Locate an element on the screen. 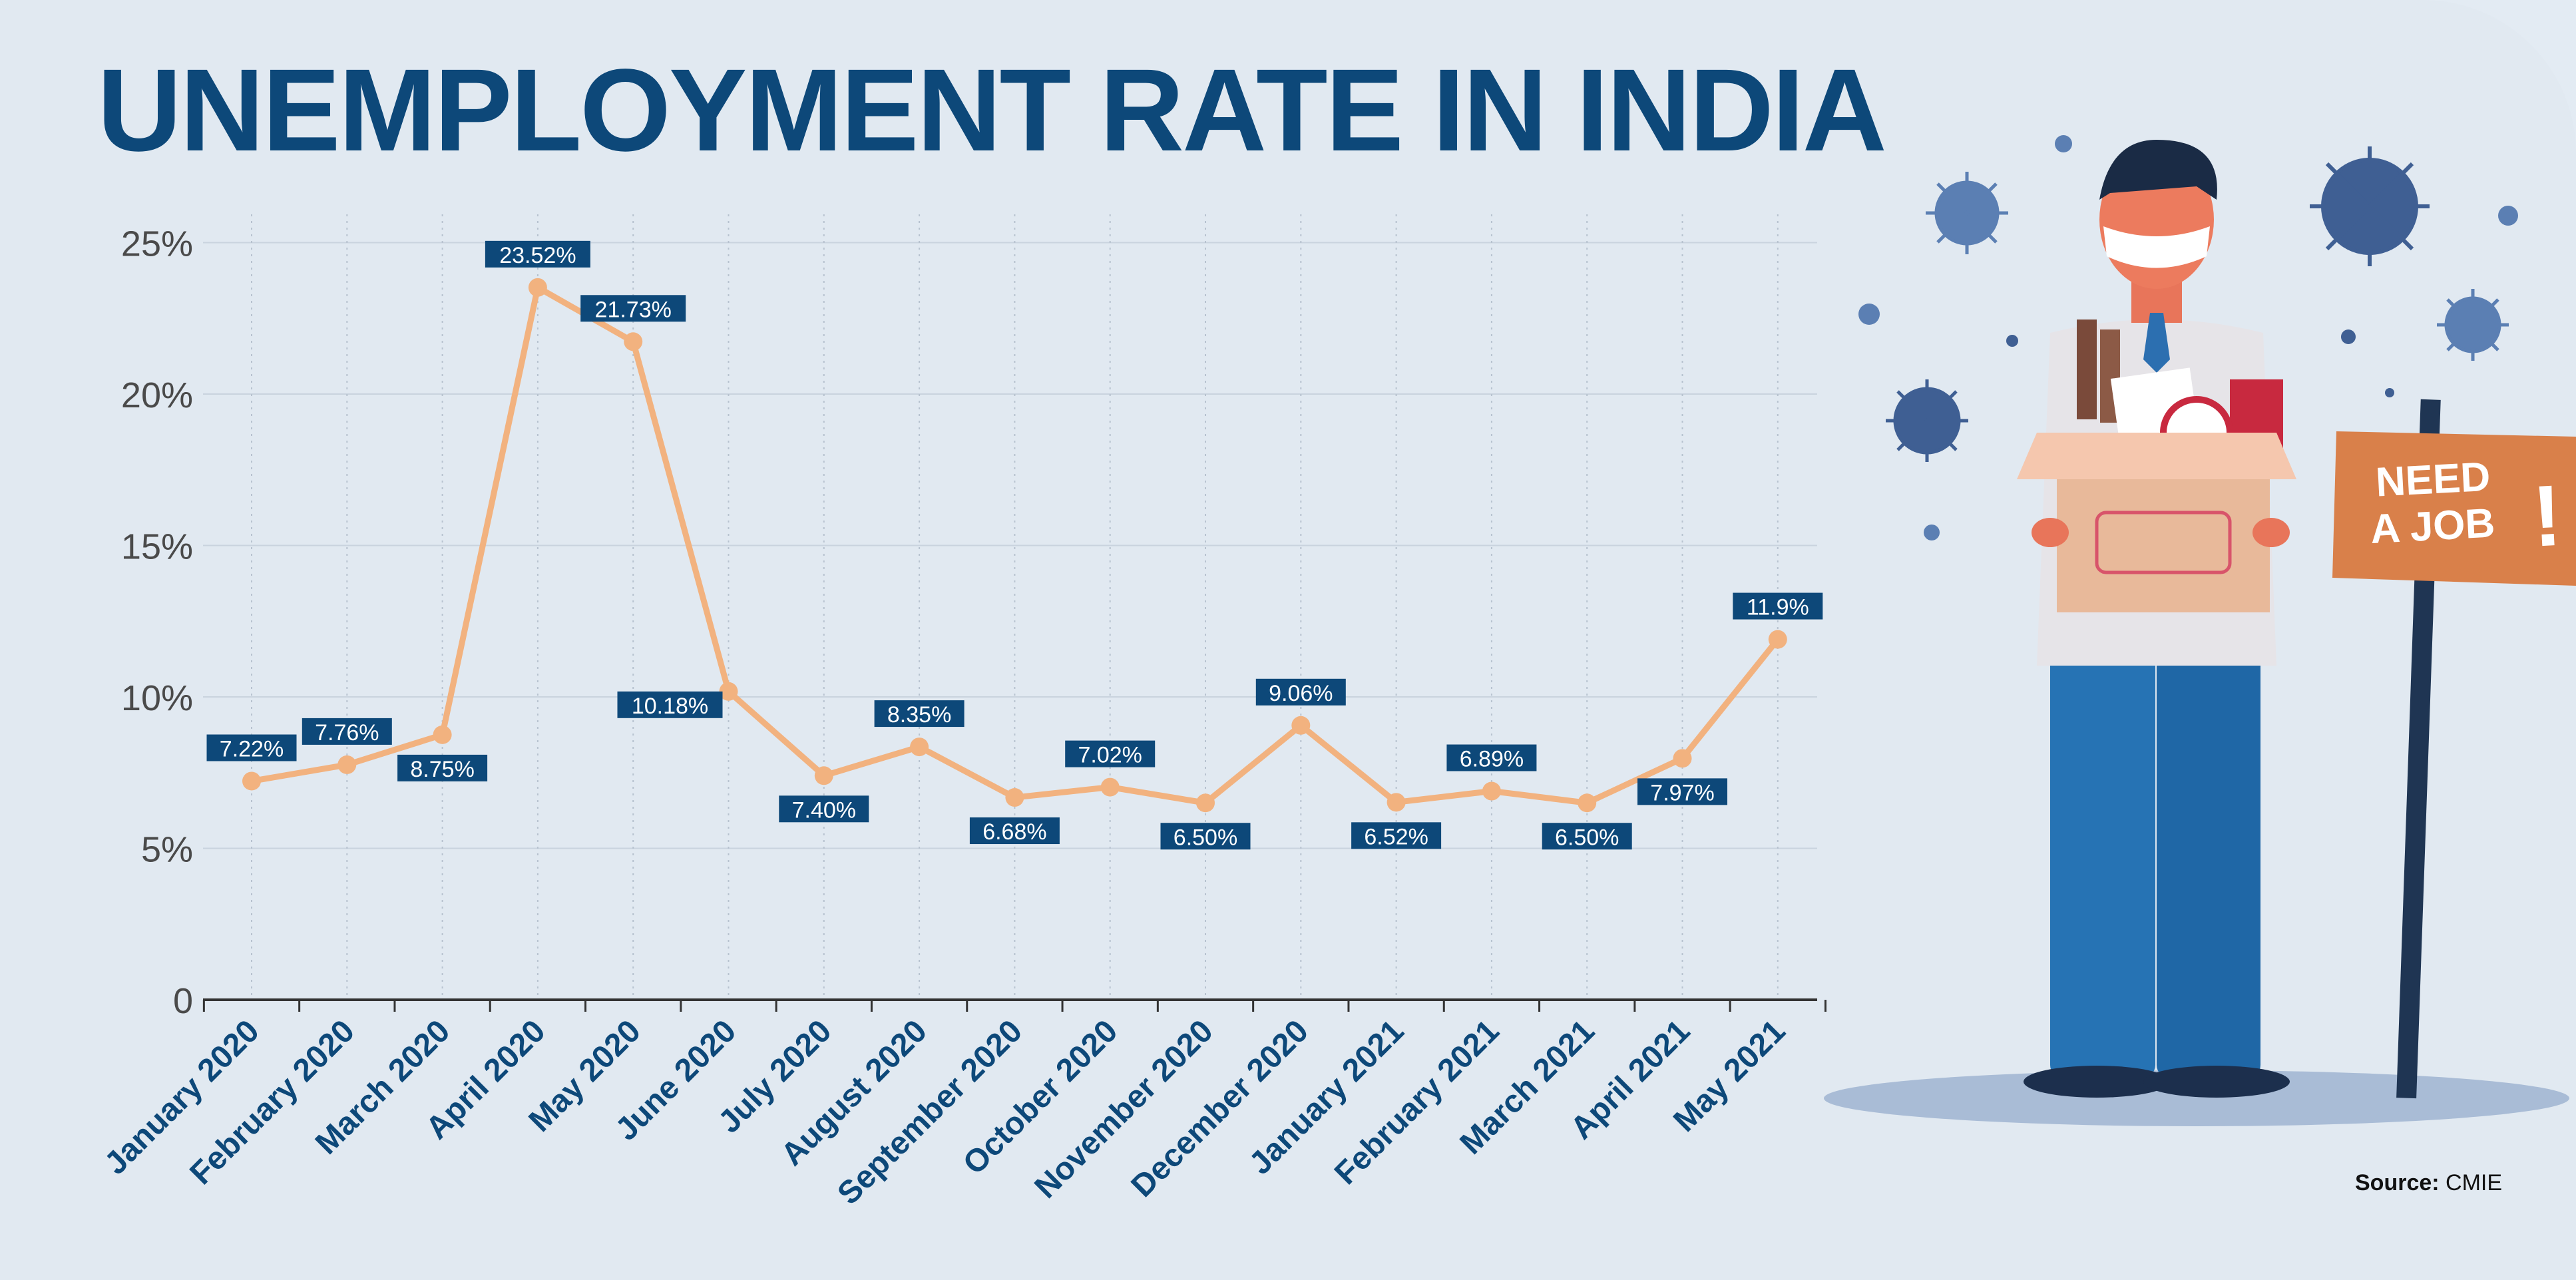 The image size is (2576, 1280). data-label: 8.35% is located at coordinates (919, 714).